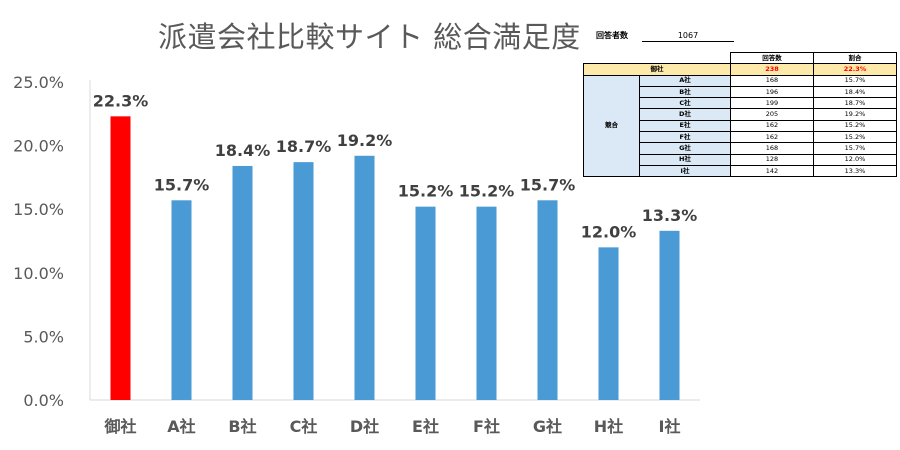 Image resolution: width=900 pixels, height=450 pixels. Describe the element at coordinates (685, 126) in the screenshot. I see `competitor-name: E社` at that location.